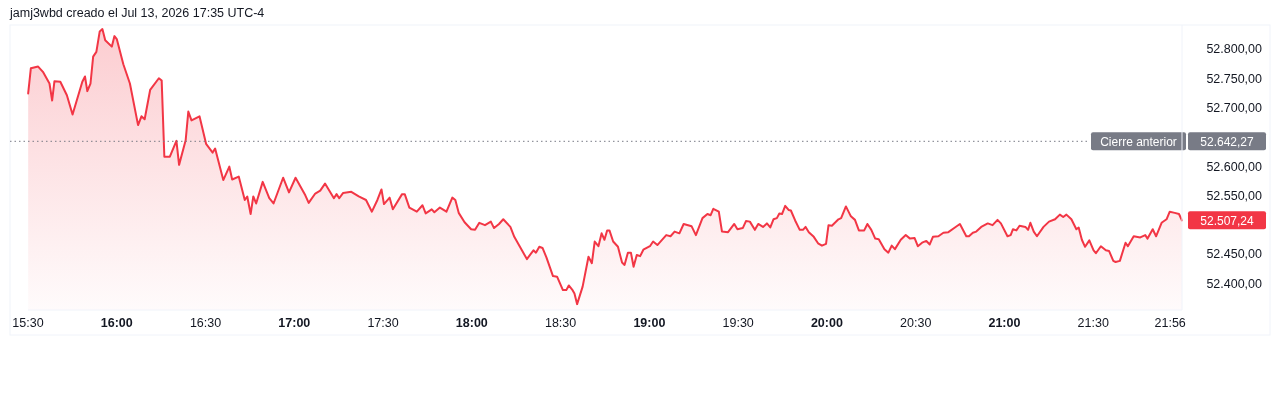 The image size is (1280, 394). I want to click on y-tick-label: 52.700,00, so click(1234, 108).